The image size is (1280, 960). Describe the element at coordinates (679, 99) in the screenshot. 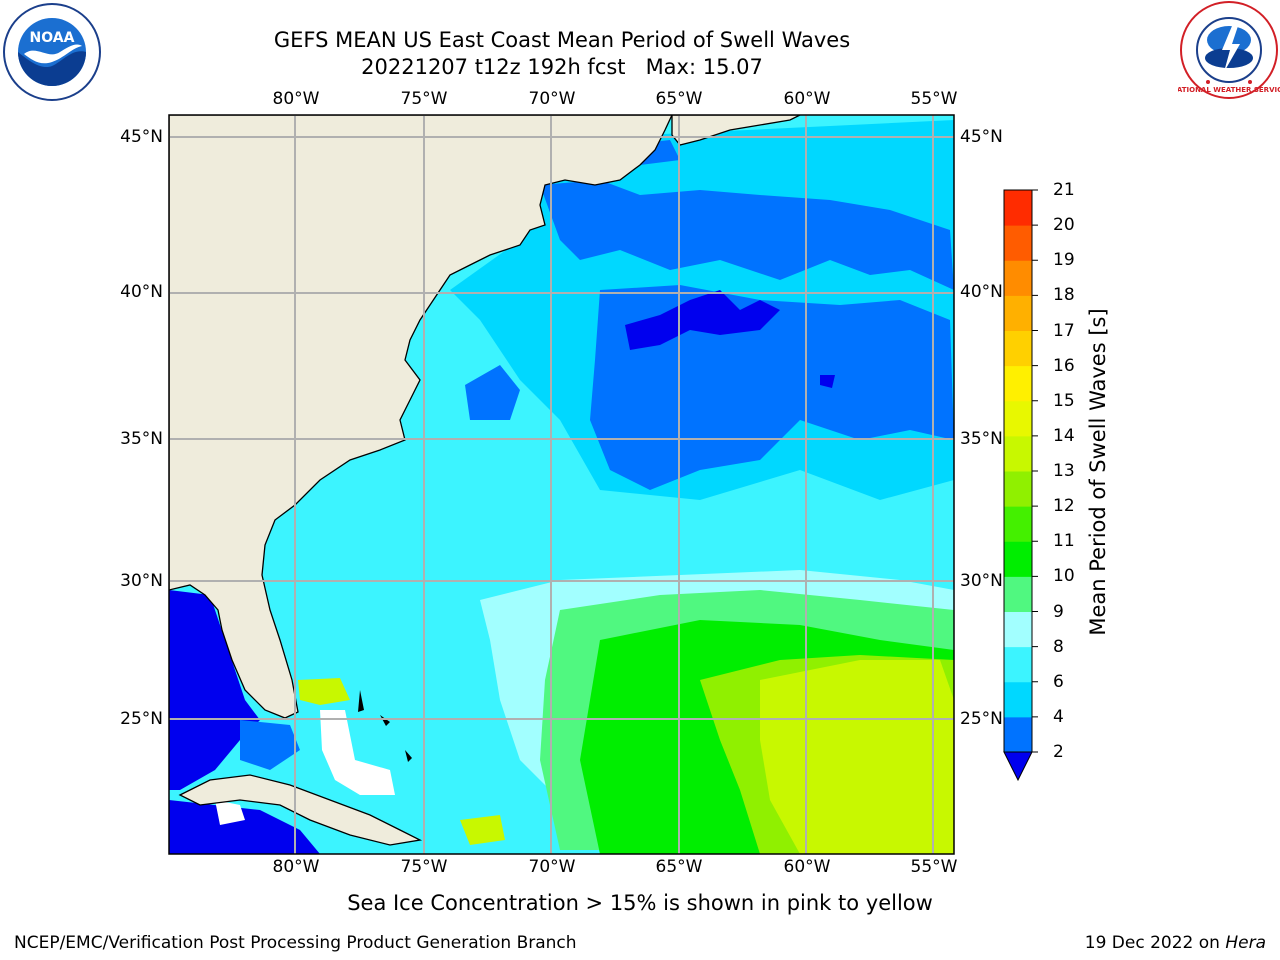

I see `lon-tick-top-65w: 65°W` at that location.